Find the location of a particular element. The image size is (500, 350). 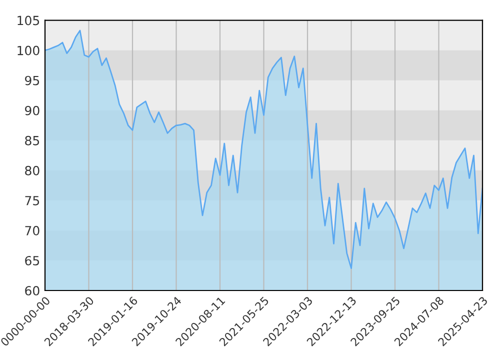

y-tick-label: 105 is located at coordinates (29, 21).